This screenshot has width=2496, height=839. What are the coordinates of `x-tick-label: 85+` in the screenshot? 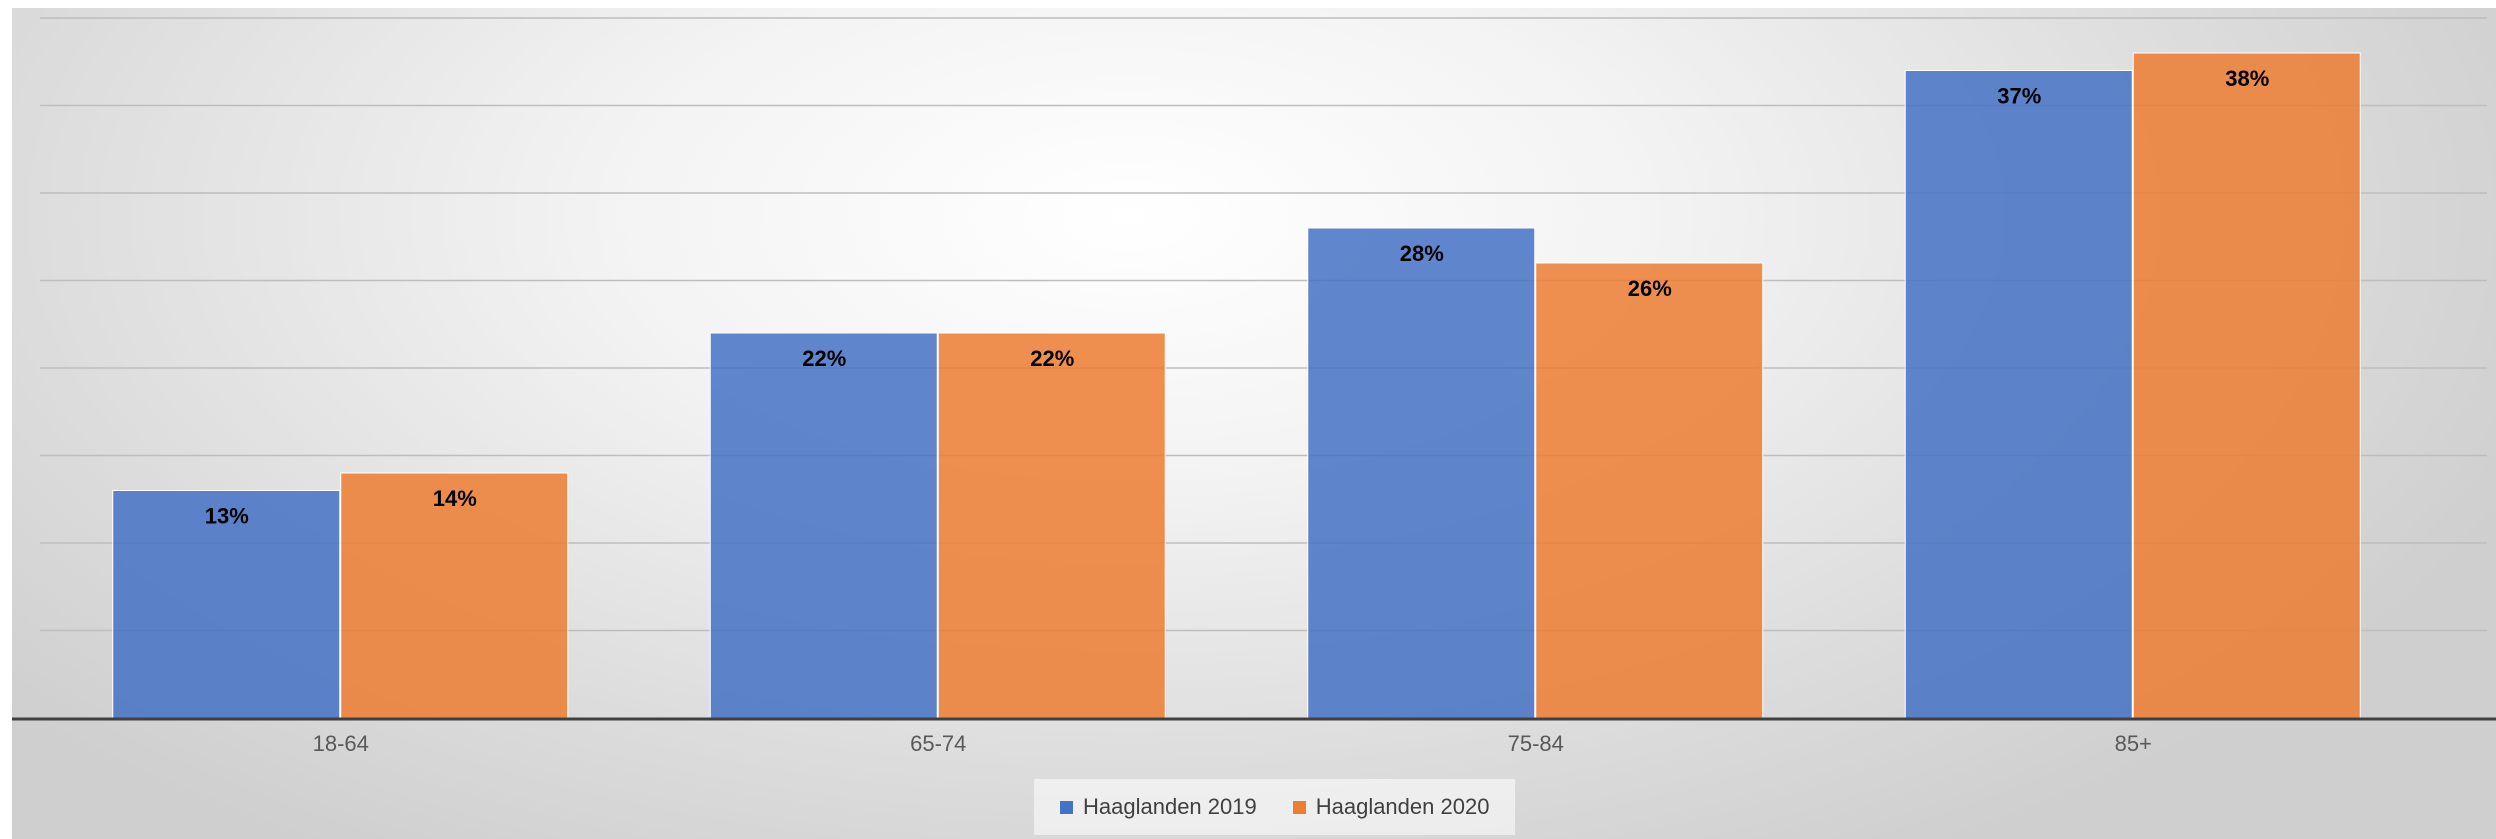 It's located at (2133, 743).